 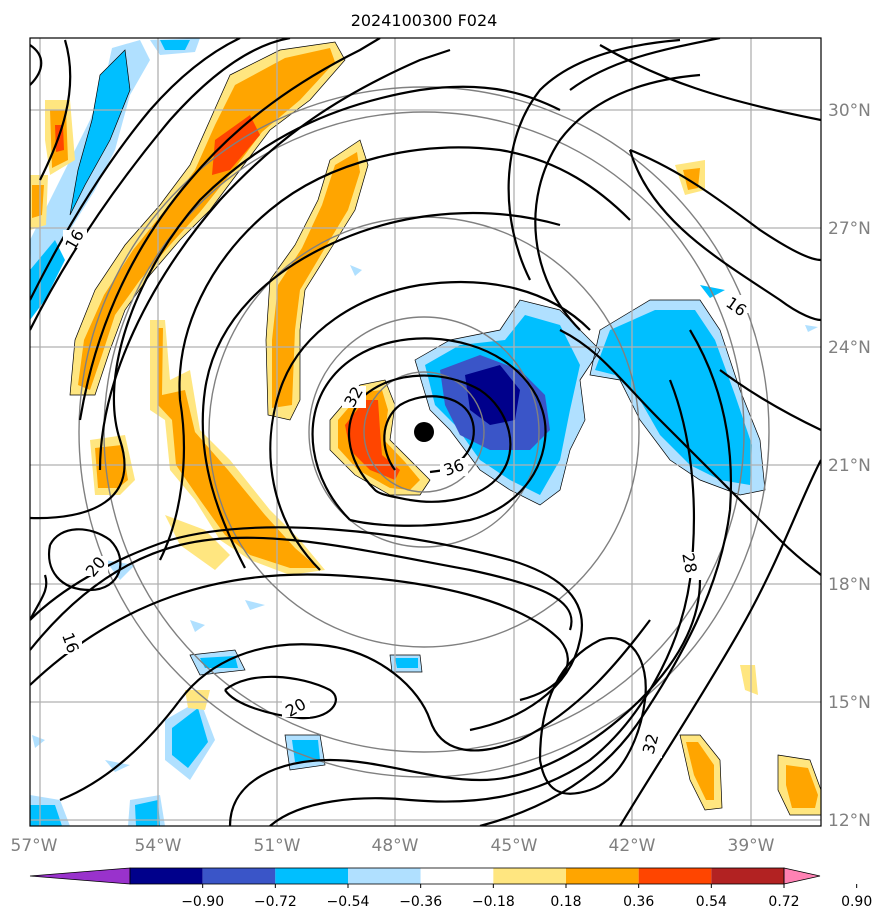 What do you see at coordinates (632, 846) in the screenshot?
I see `lon-label: 42°W` at bounding box center [632, 846].